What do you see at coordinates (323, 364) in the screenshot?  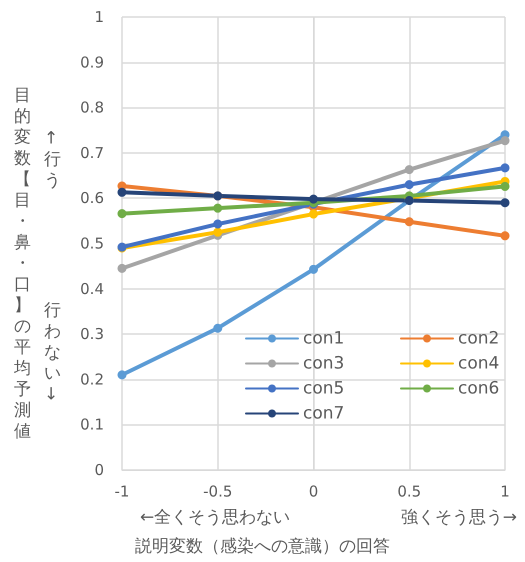 I see `legend-label: con3` at bounding box center [323, 364].